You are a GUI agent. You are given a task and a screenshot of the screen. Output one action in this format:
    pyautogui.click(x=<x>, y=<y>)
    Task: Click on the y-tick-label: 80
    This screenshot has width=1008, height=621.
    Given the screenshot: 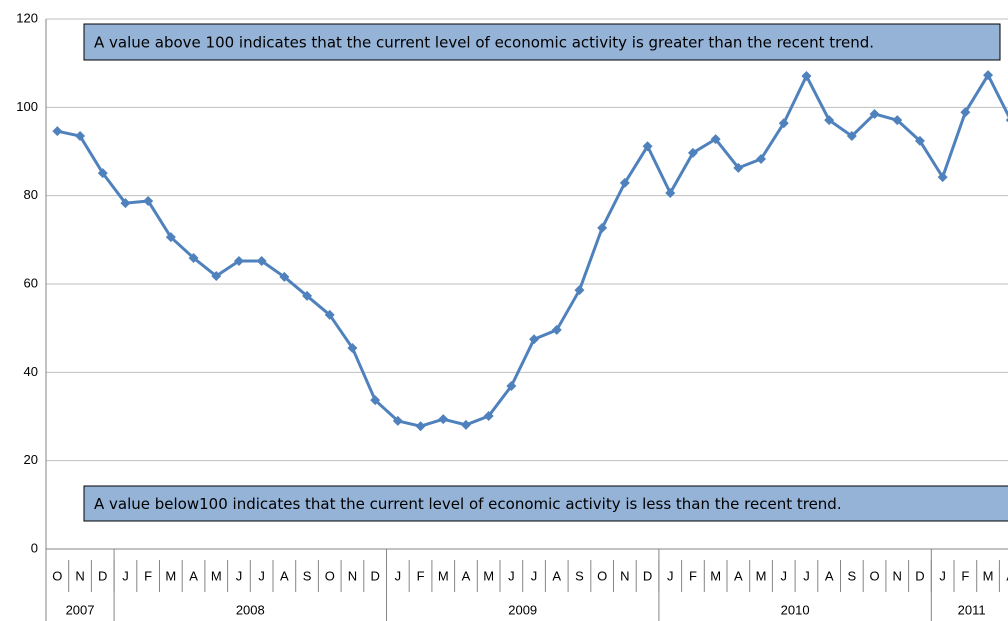 What is the action you would take?
    pyautogui.click(x=31, y=194)
    